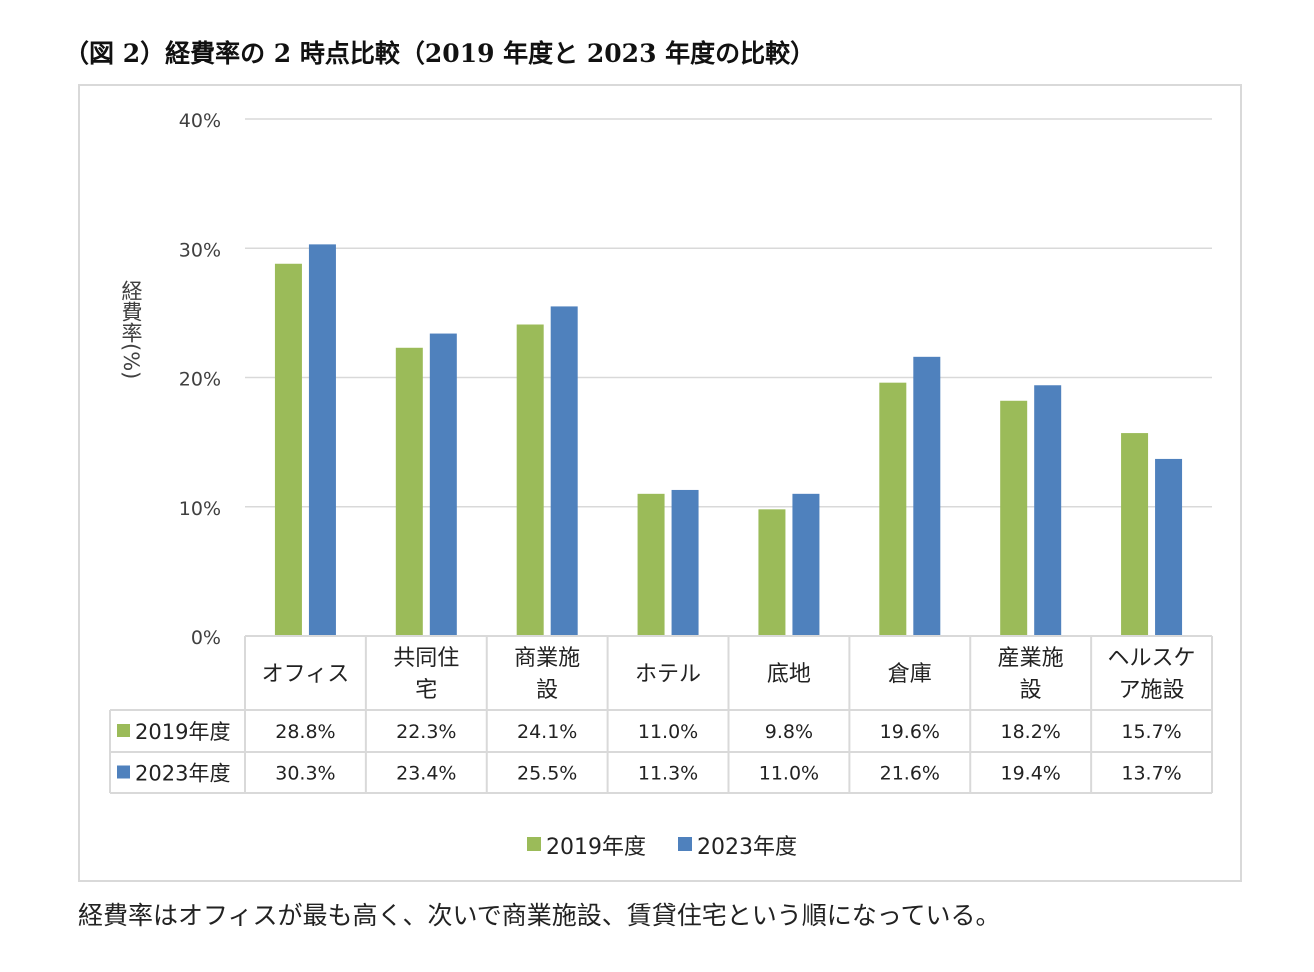 This screenshot has height=972, width=1314. Describe the element at coordinates (426, 732) in the screenshot. I see `data-label: 22.3%` at that location.